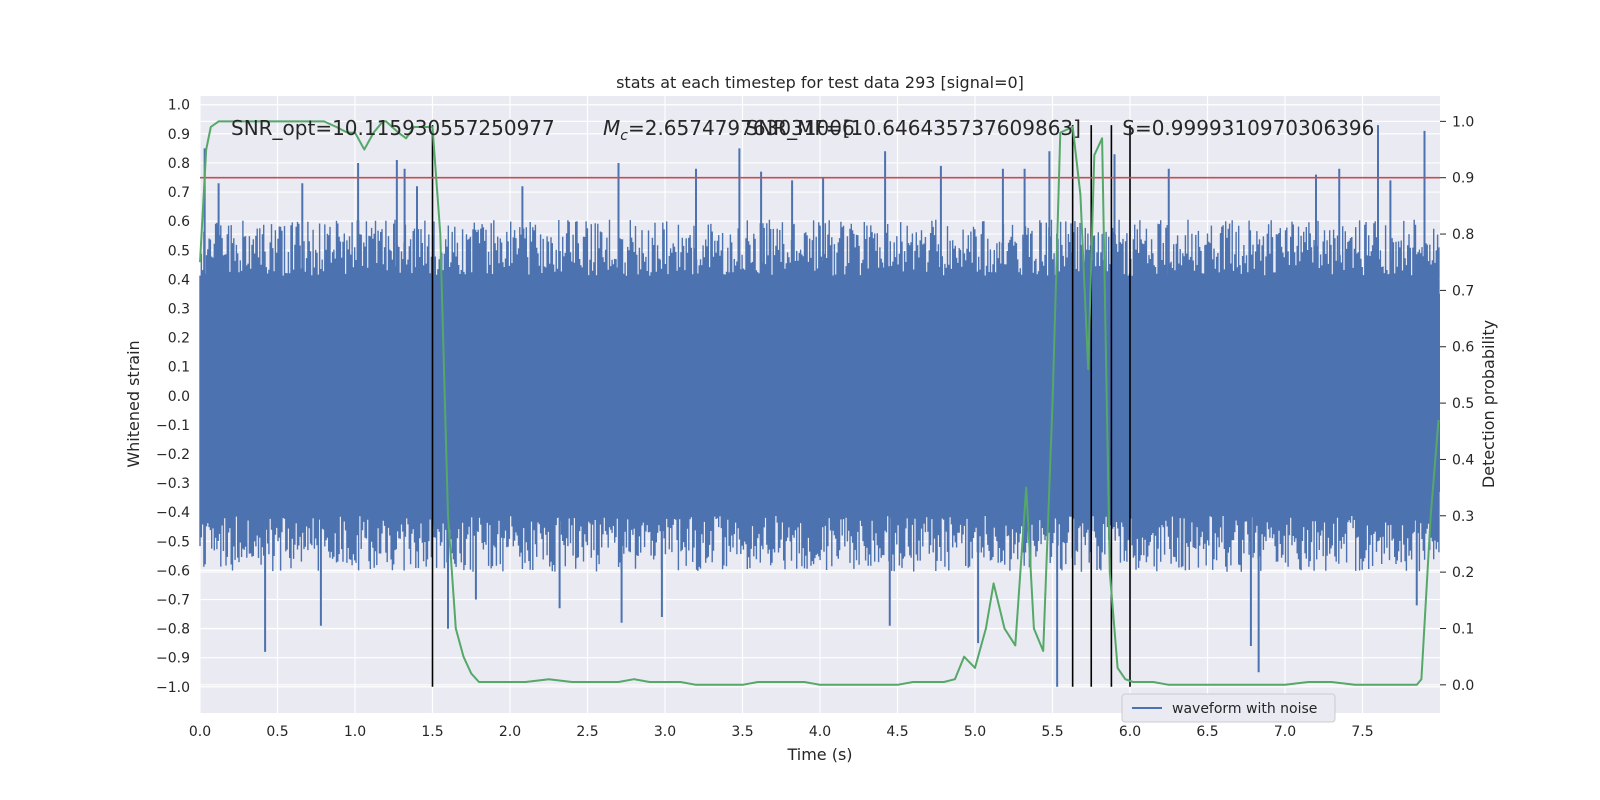 Image resolution: width=1600 pixels, height=800 pixels. Describe the element at coordinates (355, 732) in the screenshot. I see `x-tick-label: 1.0` at that location.